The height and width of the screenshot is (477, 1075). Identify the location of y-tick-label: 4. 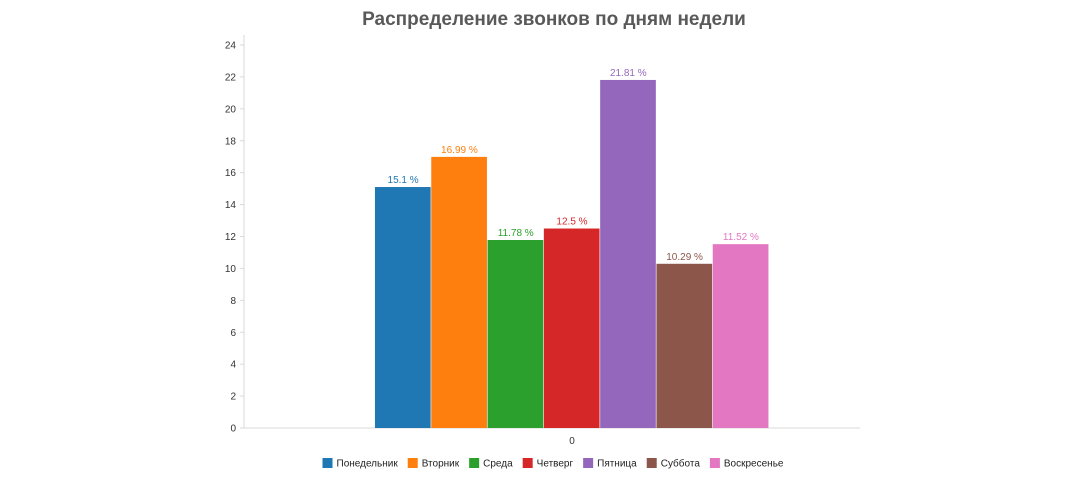
(233, 365).